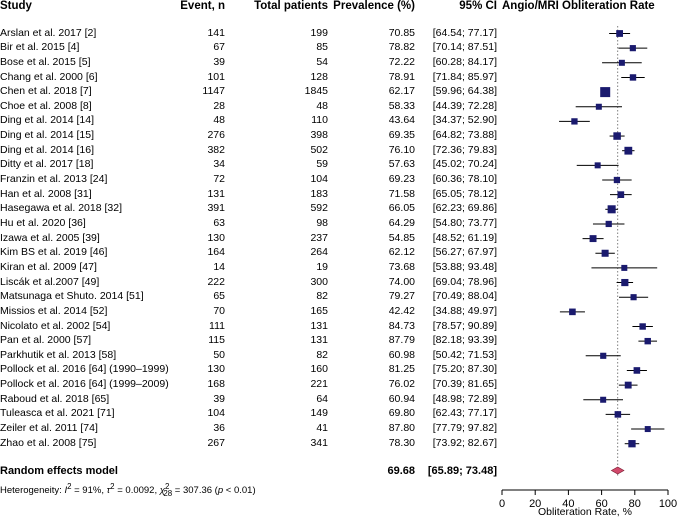  What do you see at coordinates (319, 325) in the screenshot?
I see `study-total: 131` at bounding box center [319, 325].